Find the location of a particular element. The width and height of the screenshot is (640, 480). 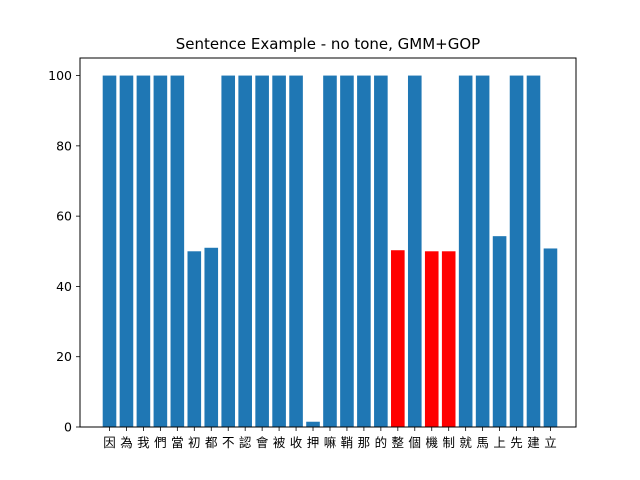

chart-title: Sentence Example - no tone, GMM+GOP is located at coordinates (328, 44).